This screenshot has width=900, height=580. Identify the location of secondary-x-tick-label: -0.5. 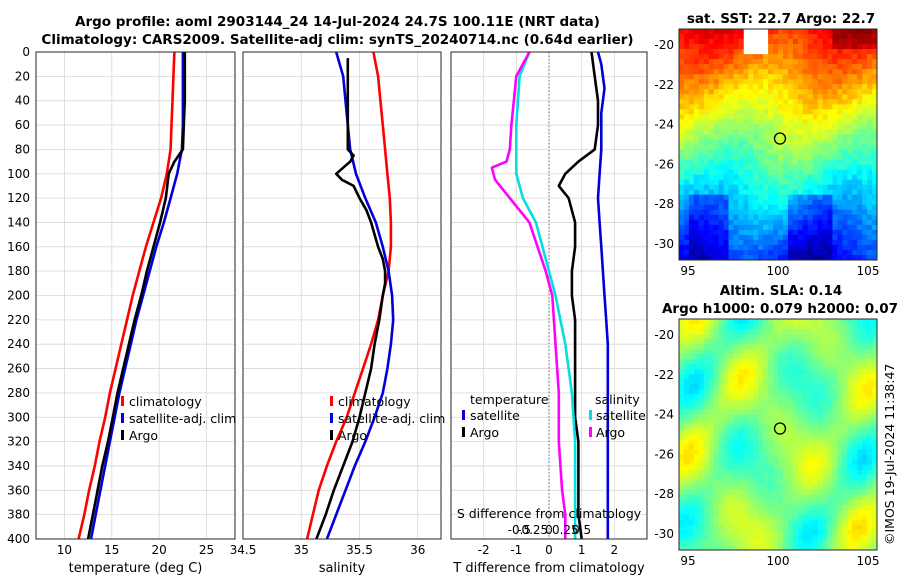
(519, 530).